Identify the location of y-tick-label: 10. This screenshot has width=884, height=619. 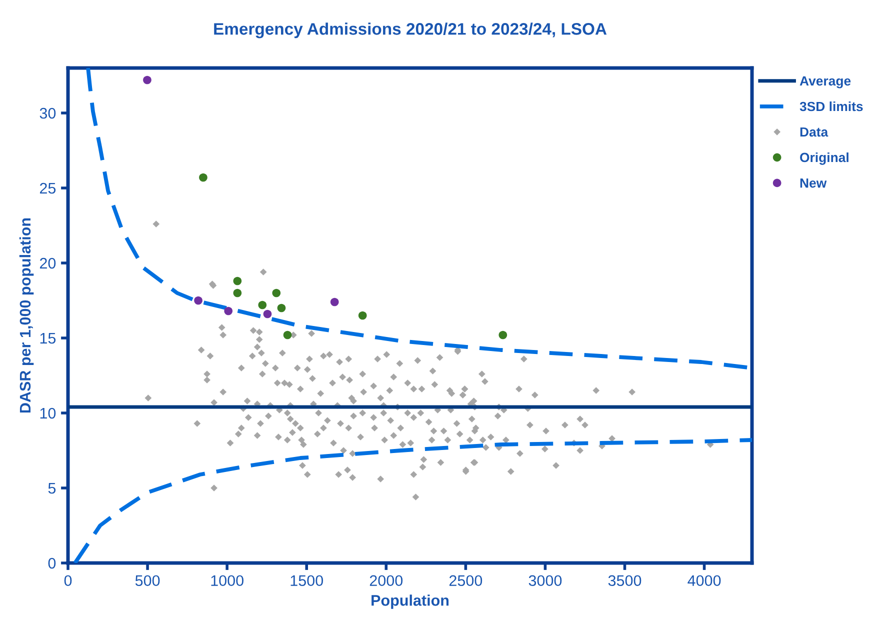
(48, 413).